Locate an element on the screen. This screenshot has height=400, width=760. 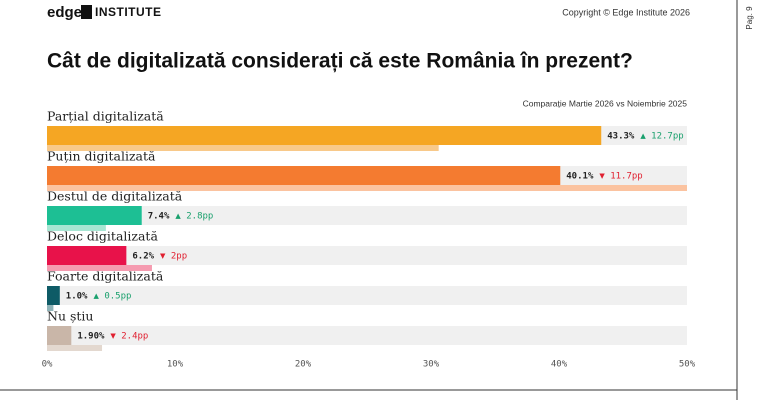
change-label: ▲ 0.5pp is located at coordinates (112, 297).